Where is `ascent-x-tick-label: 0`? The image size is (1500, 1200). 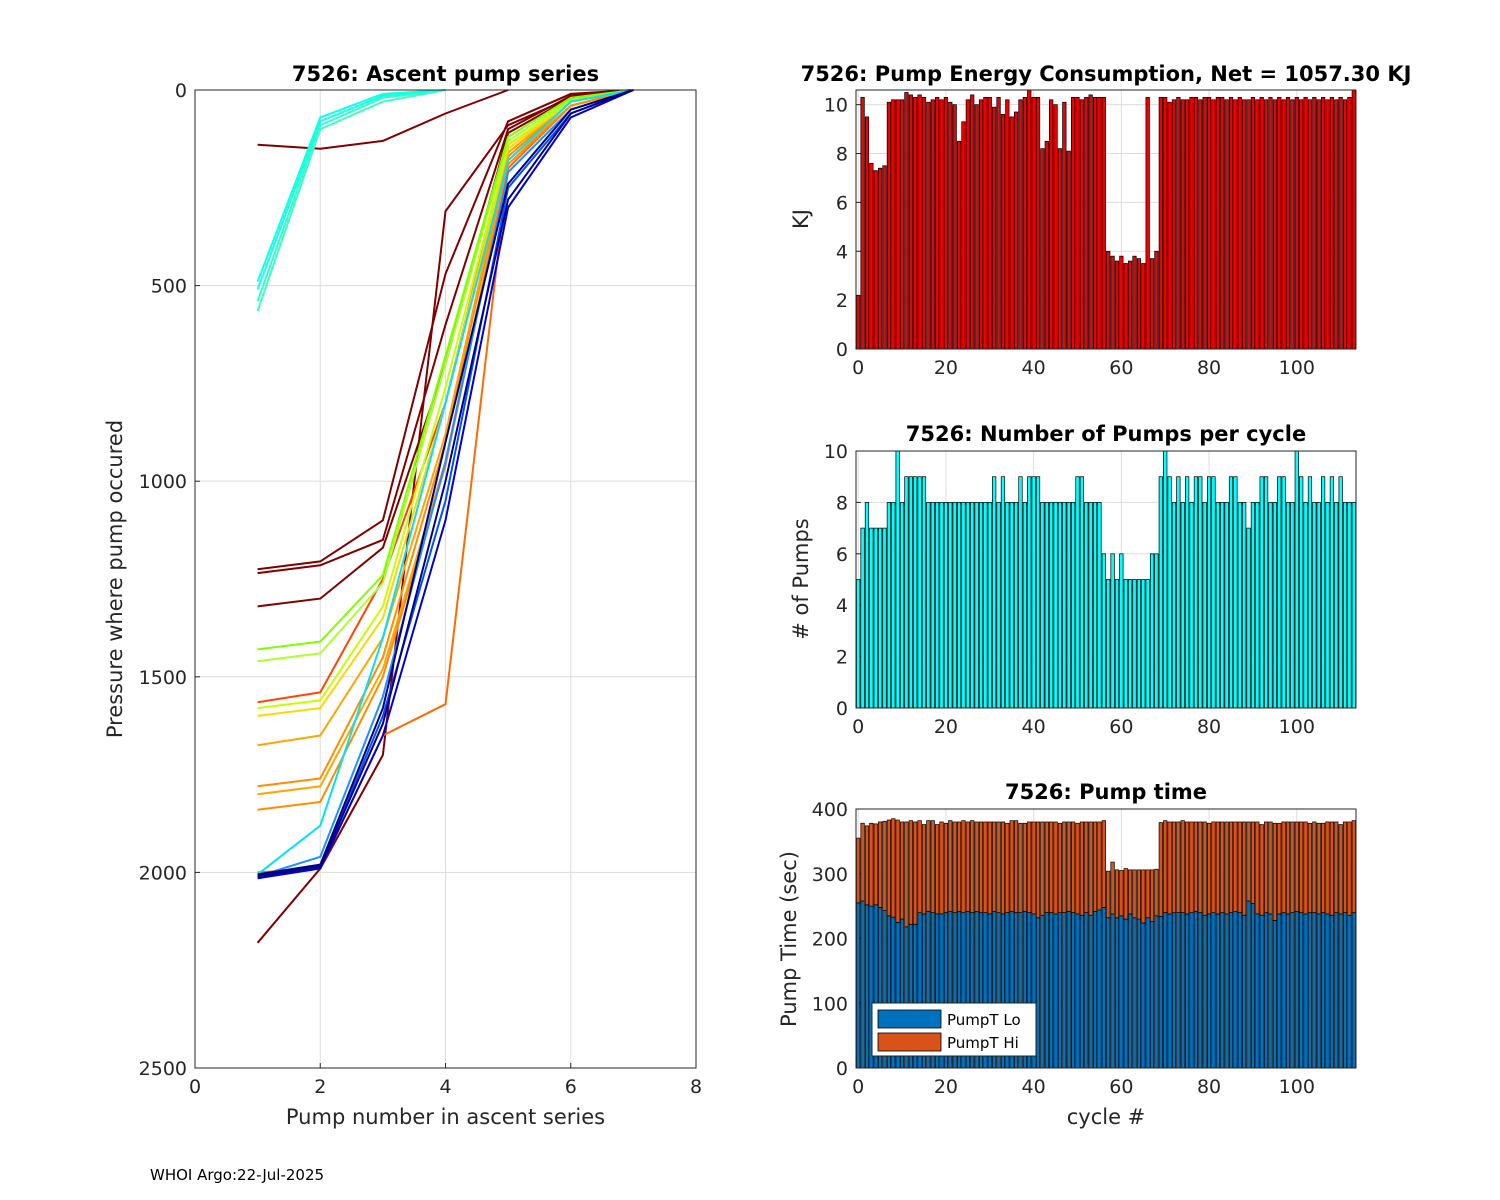
ascent-x-tick-label: 0 is located at coordinates (195, 1087).